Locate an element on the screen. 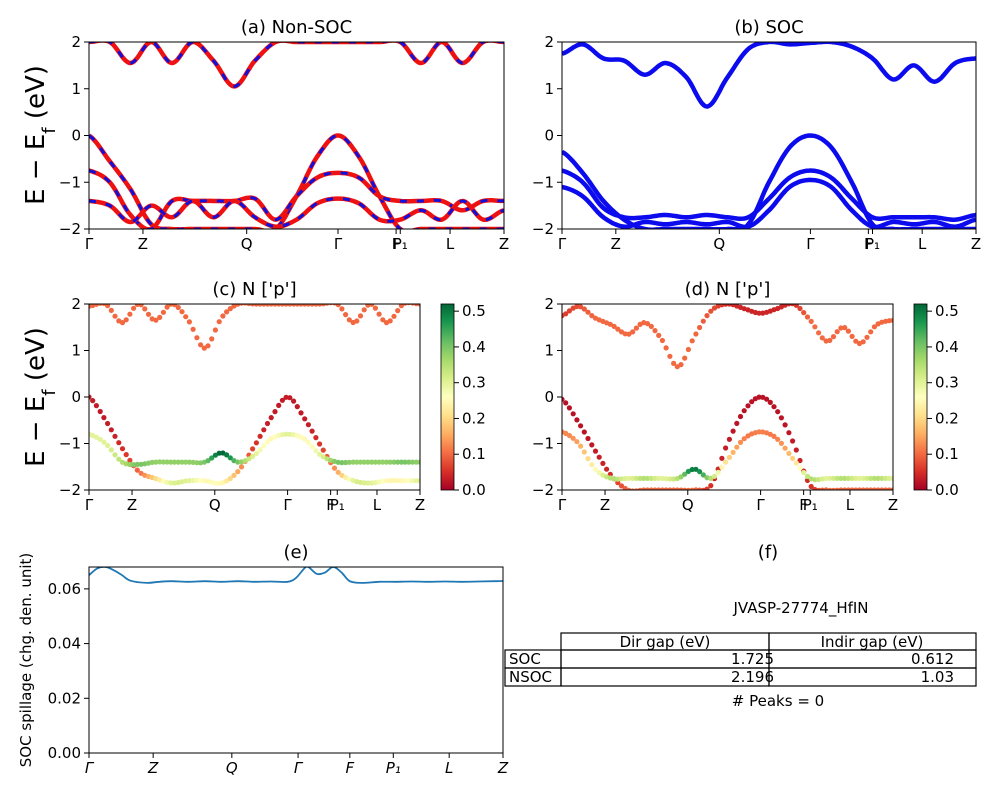 This screenshot has width=1000, height=800. panel-a-xtick-label: Q is located at coordinates (247, 244).